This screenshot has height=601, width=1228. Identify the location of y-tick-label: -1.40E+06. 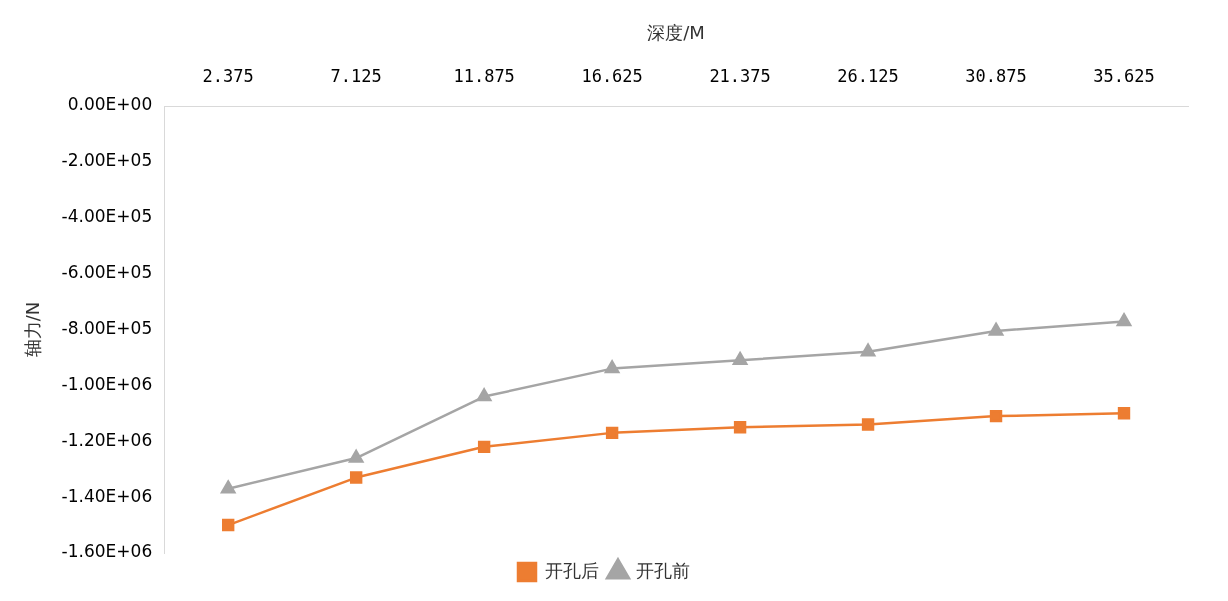
(107, 495).